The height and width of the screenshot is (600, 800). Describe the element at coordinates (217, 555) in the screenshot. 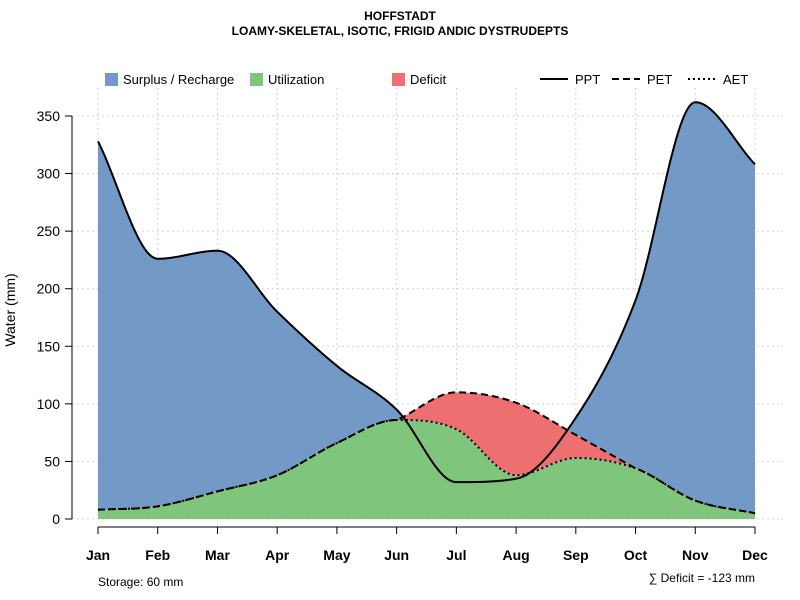

I see `x-tick-label-mar: Mar` at that location.